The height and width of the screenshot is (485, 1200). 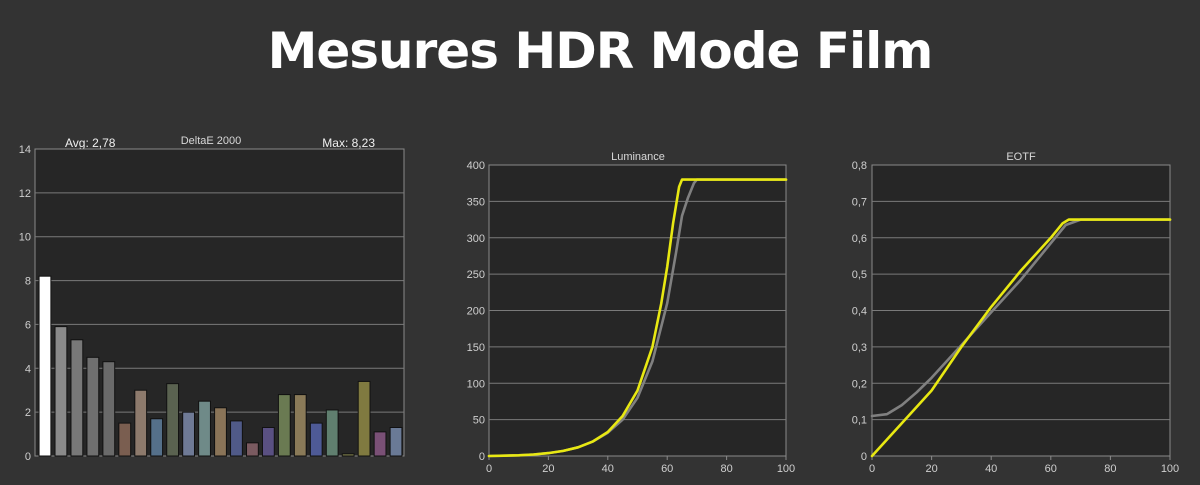 I want to click on deltae-max-label: Max: 8,23, so click(x=348, y=143).